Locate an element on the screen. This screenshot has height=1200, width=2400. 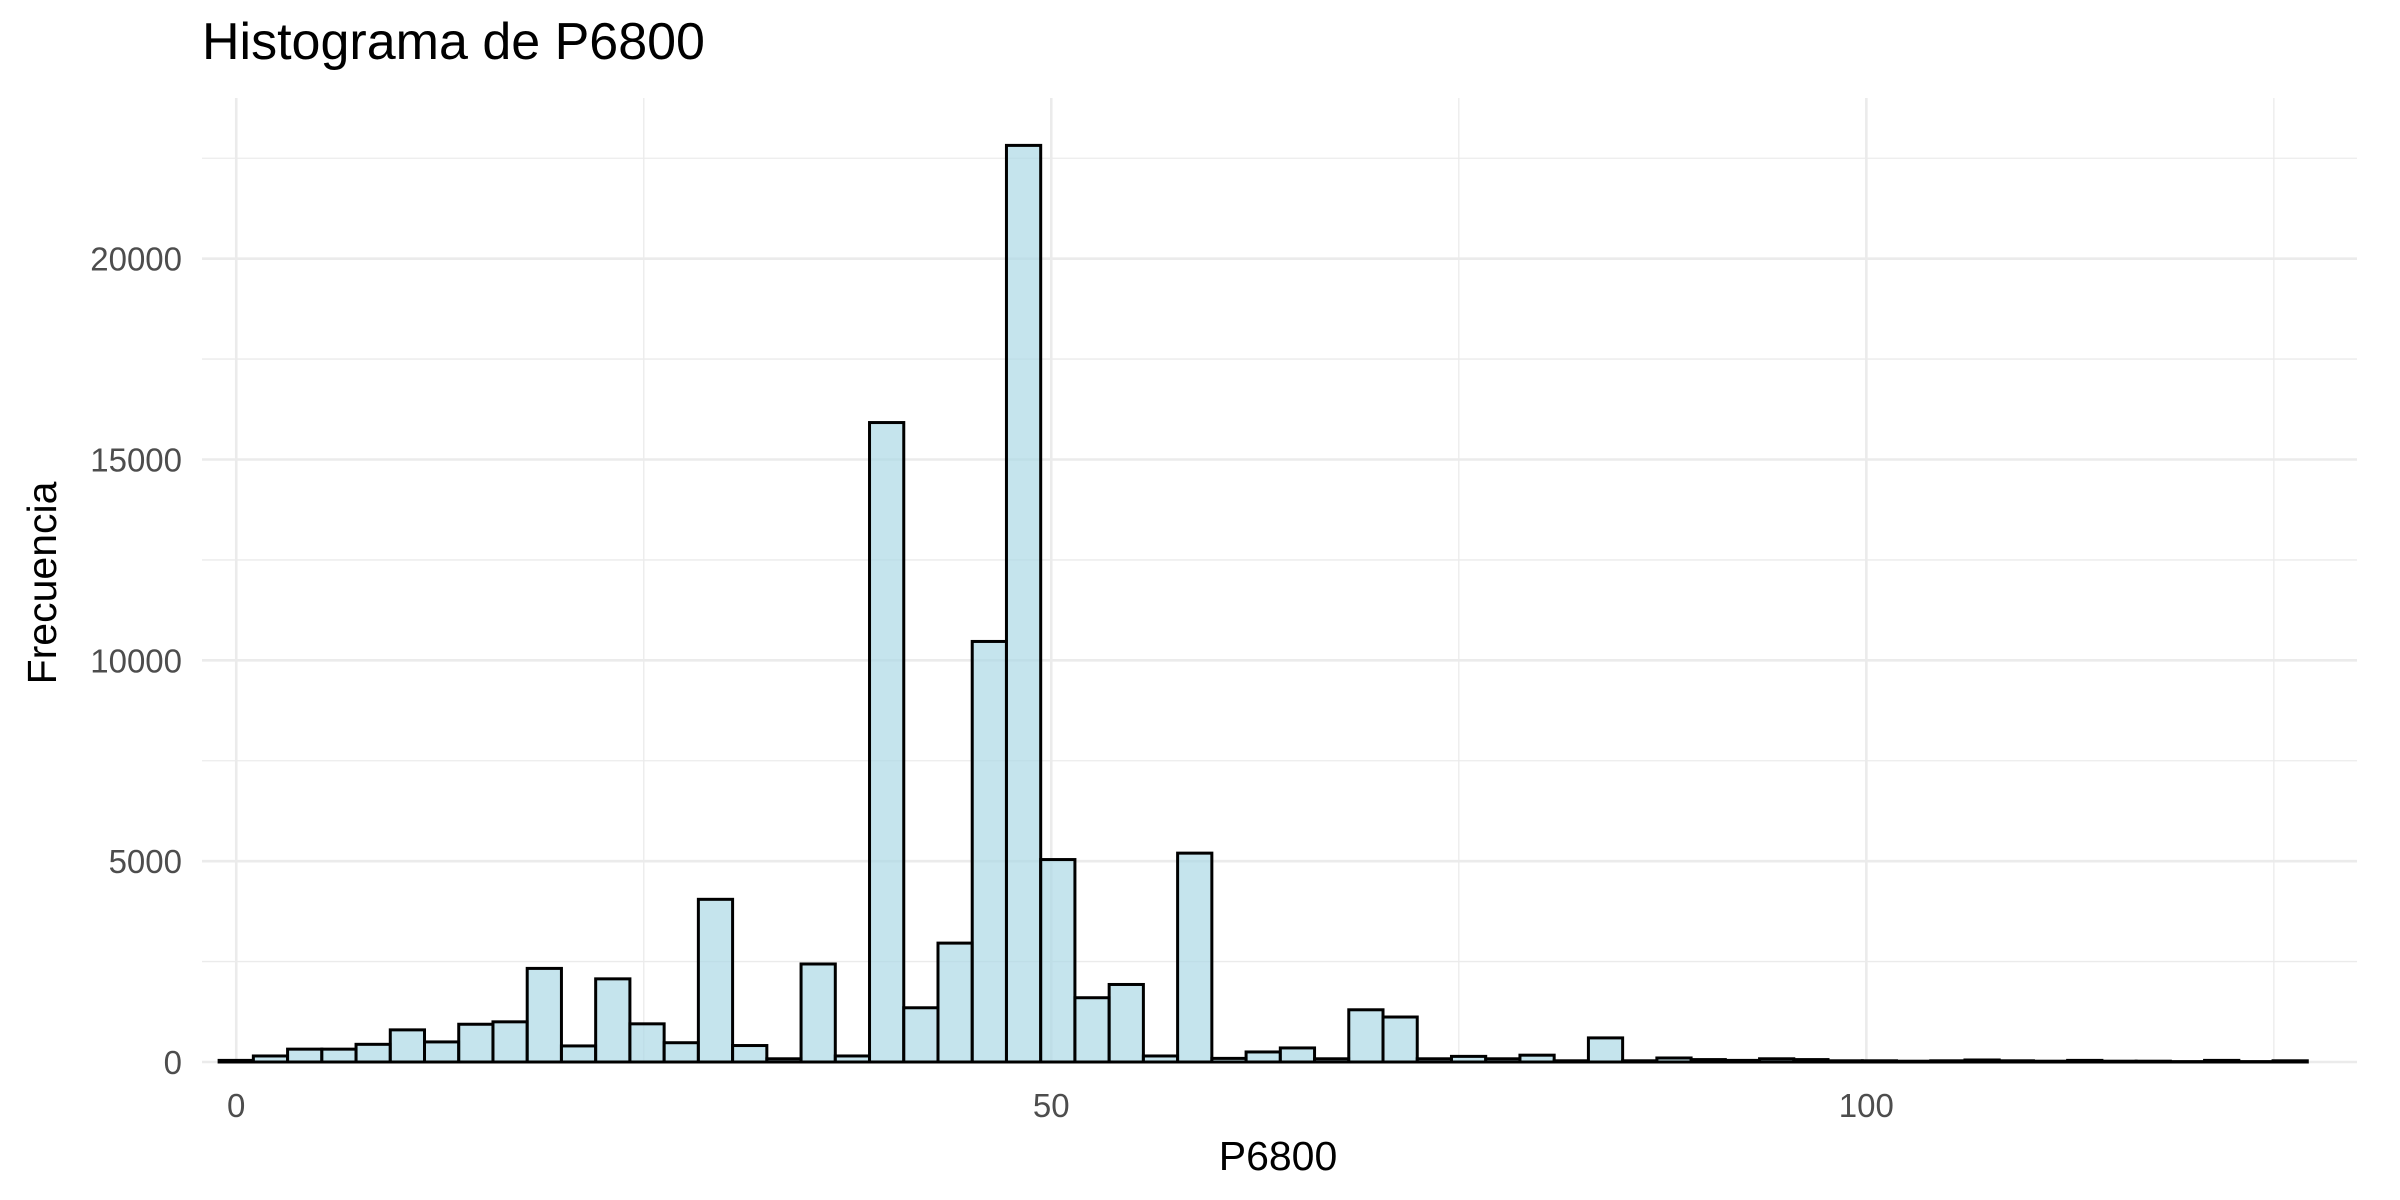
y-tick-label: 15000 is located at coordinates (136, 460).